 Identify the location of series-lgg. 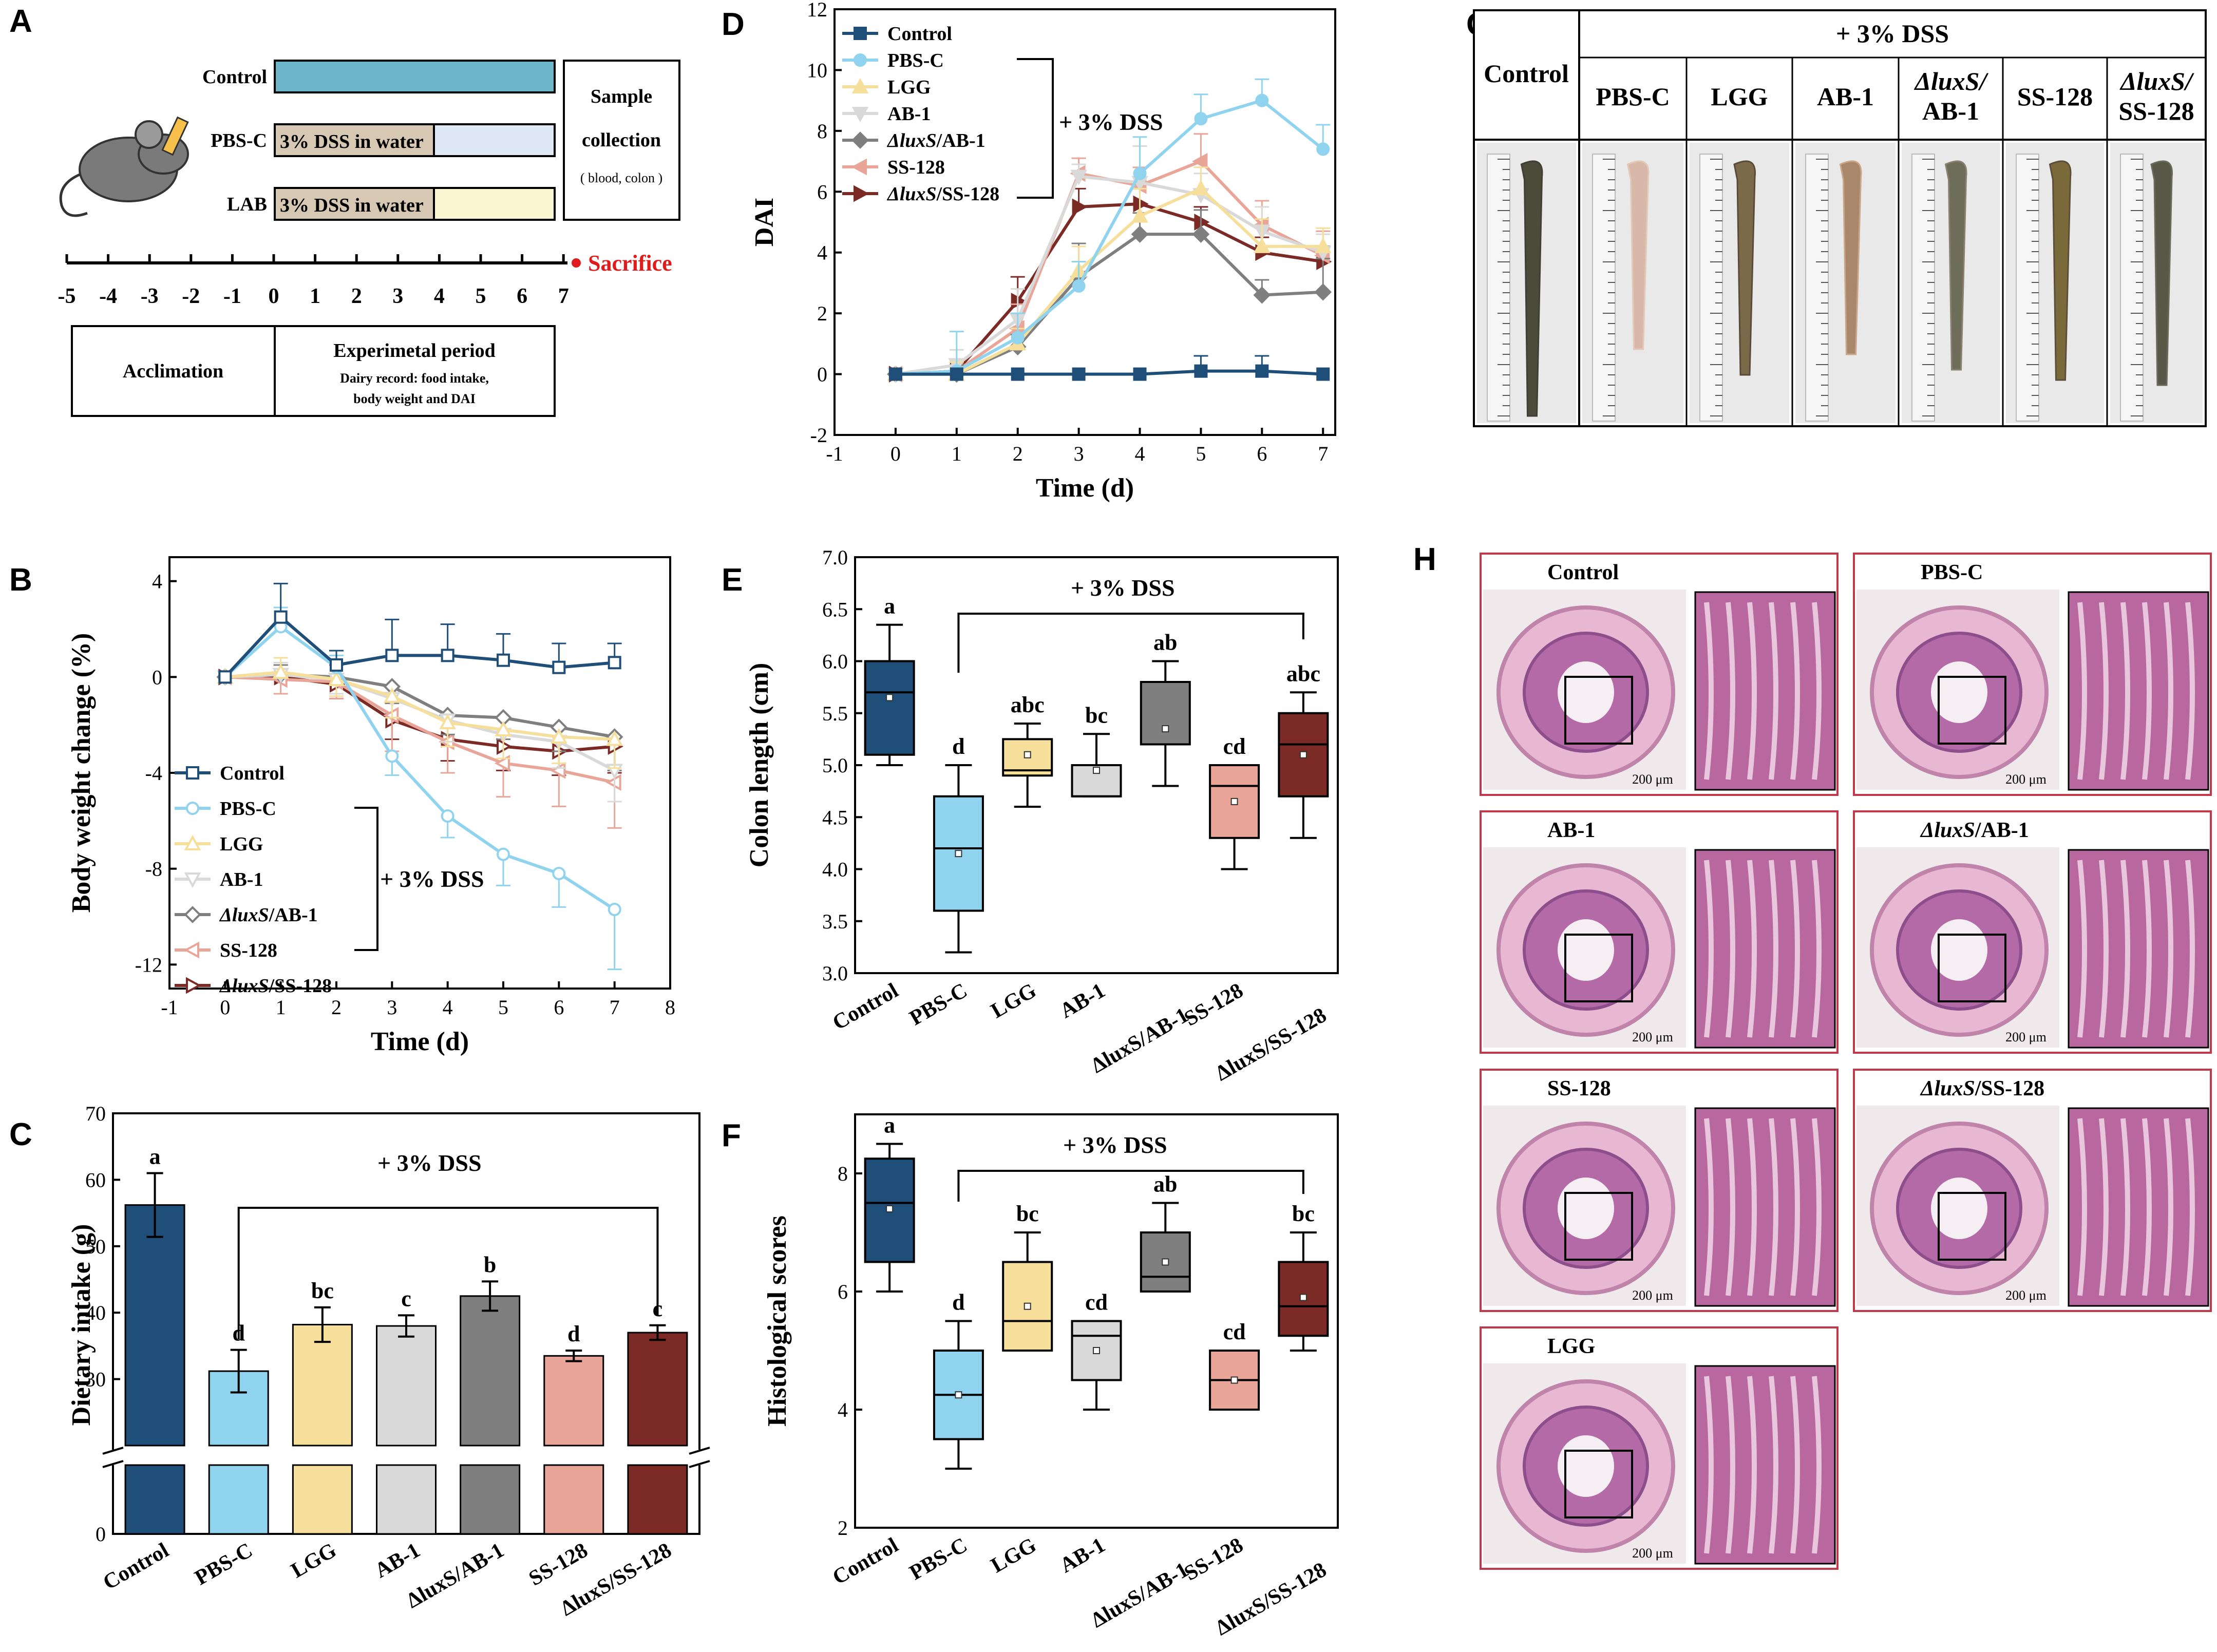
(419, 713).